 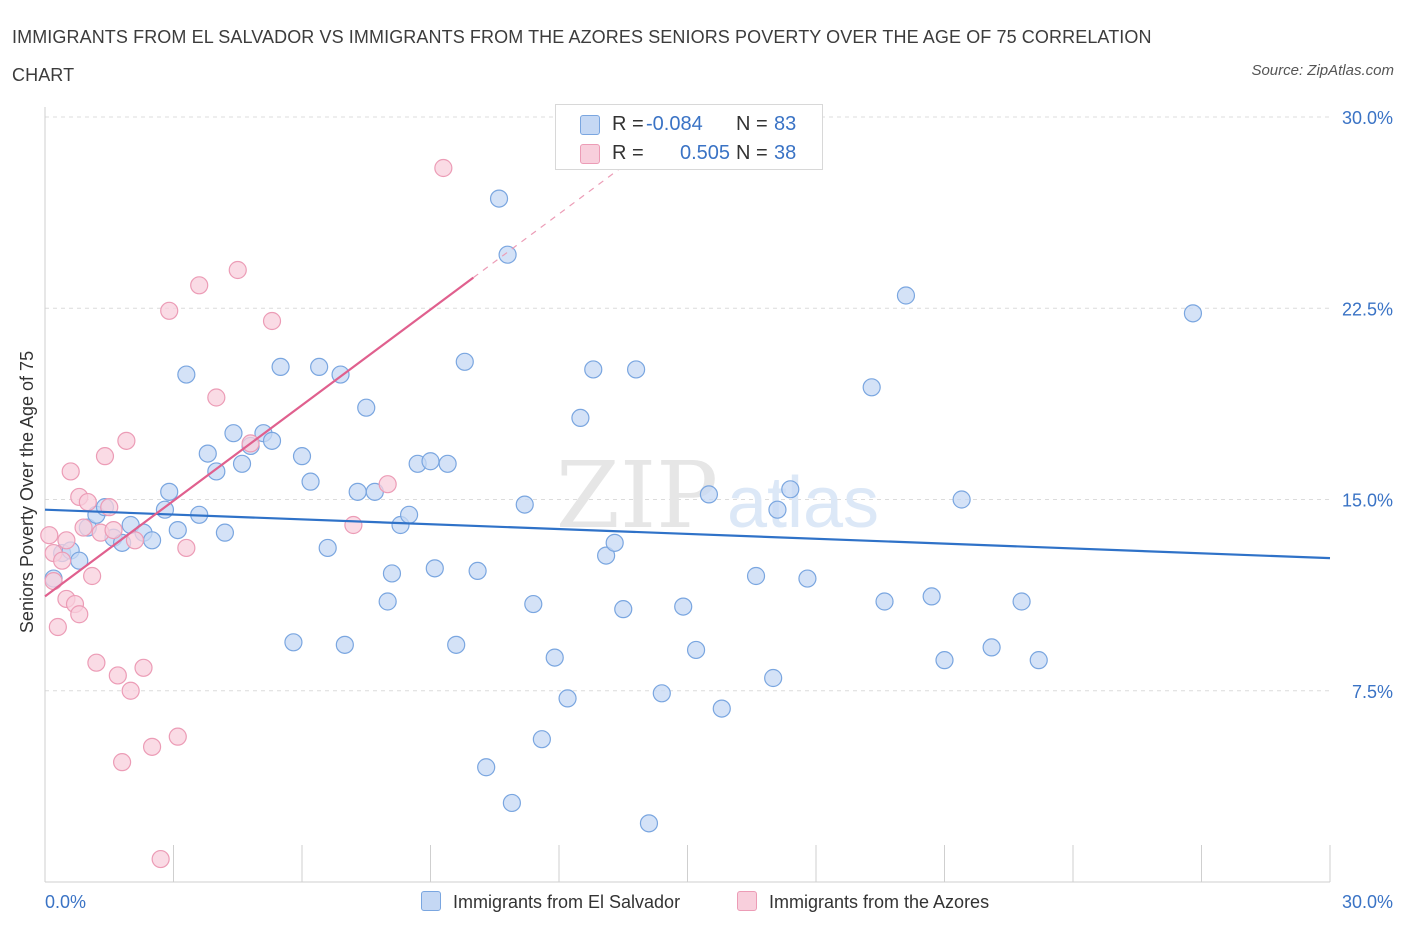 I want to click on source-label: Source: ZipAtlas.com, so click(x=1322, y=70).